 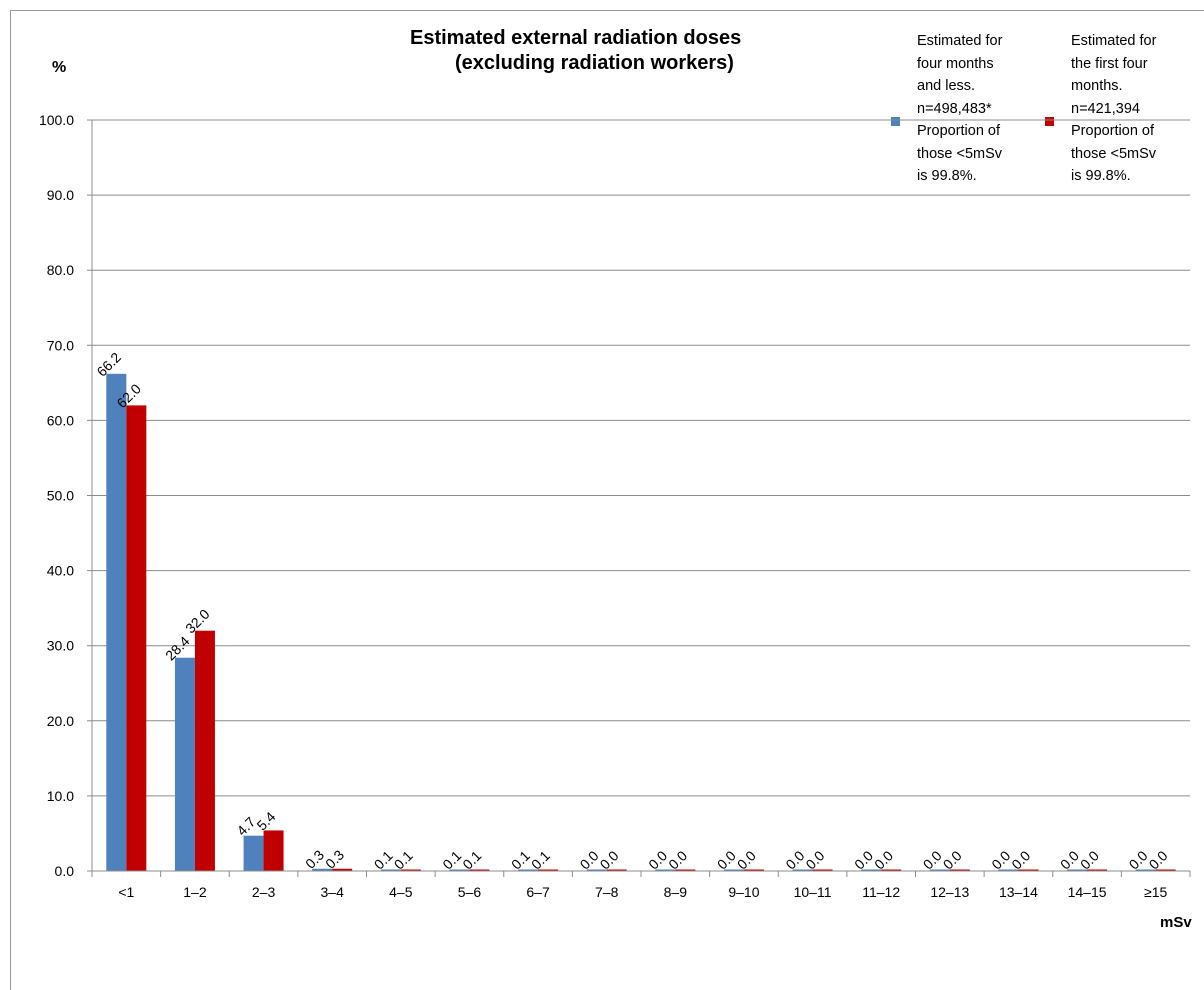 I want to click on y-tick-label: 80.0, so click(x=60, y=270).